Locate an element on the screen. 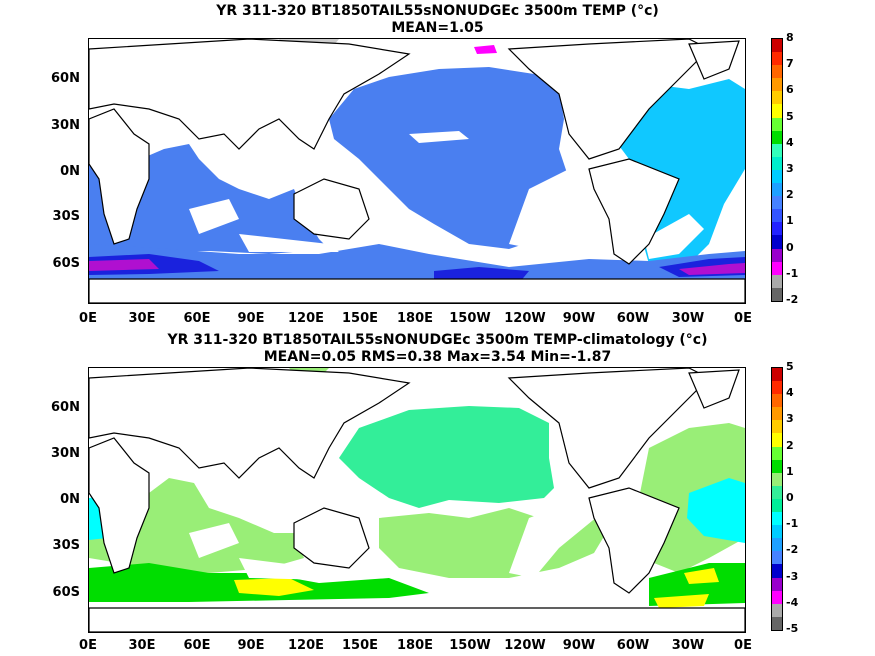 The height and width of the screenshot is (656, 875). bottom-lat-label-60s: 60S is located at coordinates (66, 592).